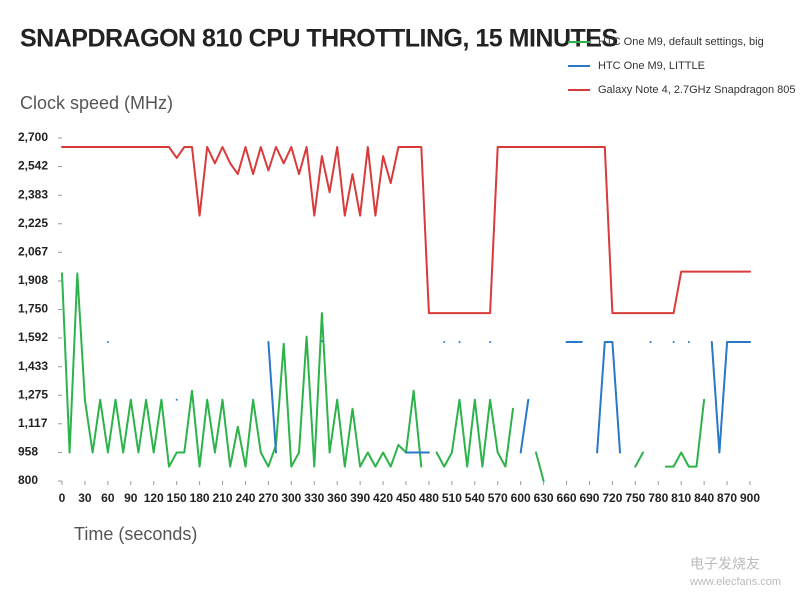 The width and height of the screenshot is (800, 600). I want to click on x-tick-label: 780, so click(658, 498).